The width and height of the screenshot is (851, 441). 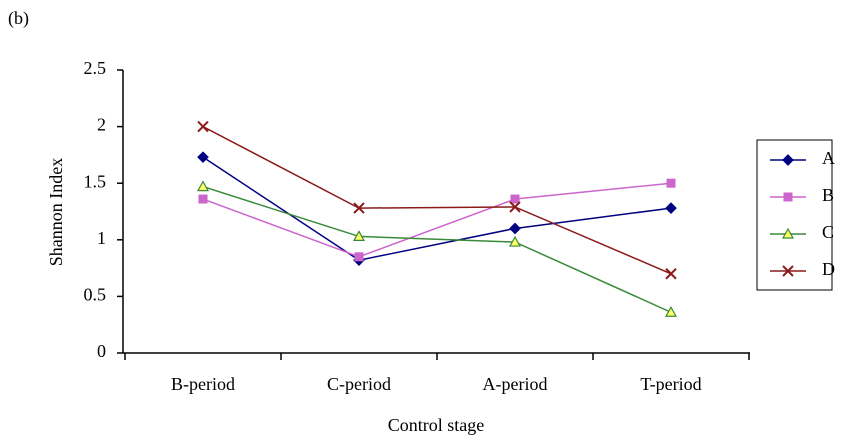 What do you see at coordinates (515, 384) in the screenshot?
I see `x-tick-label: A-period` at bounding box center [515, 384].